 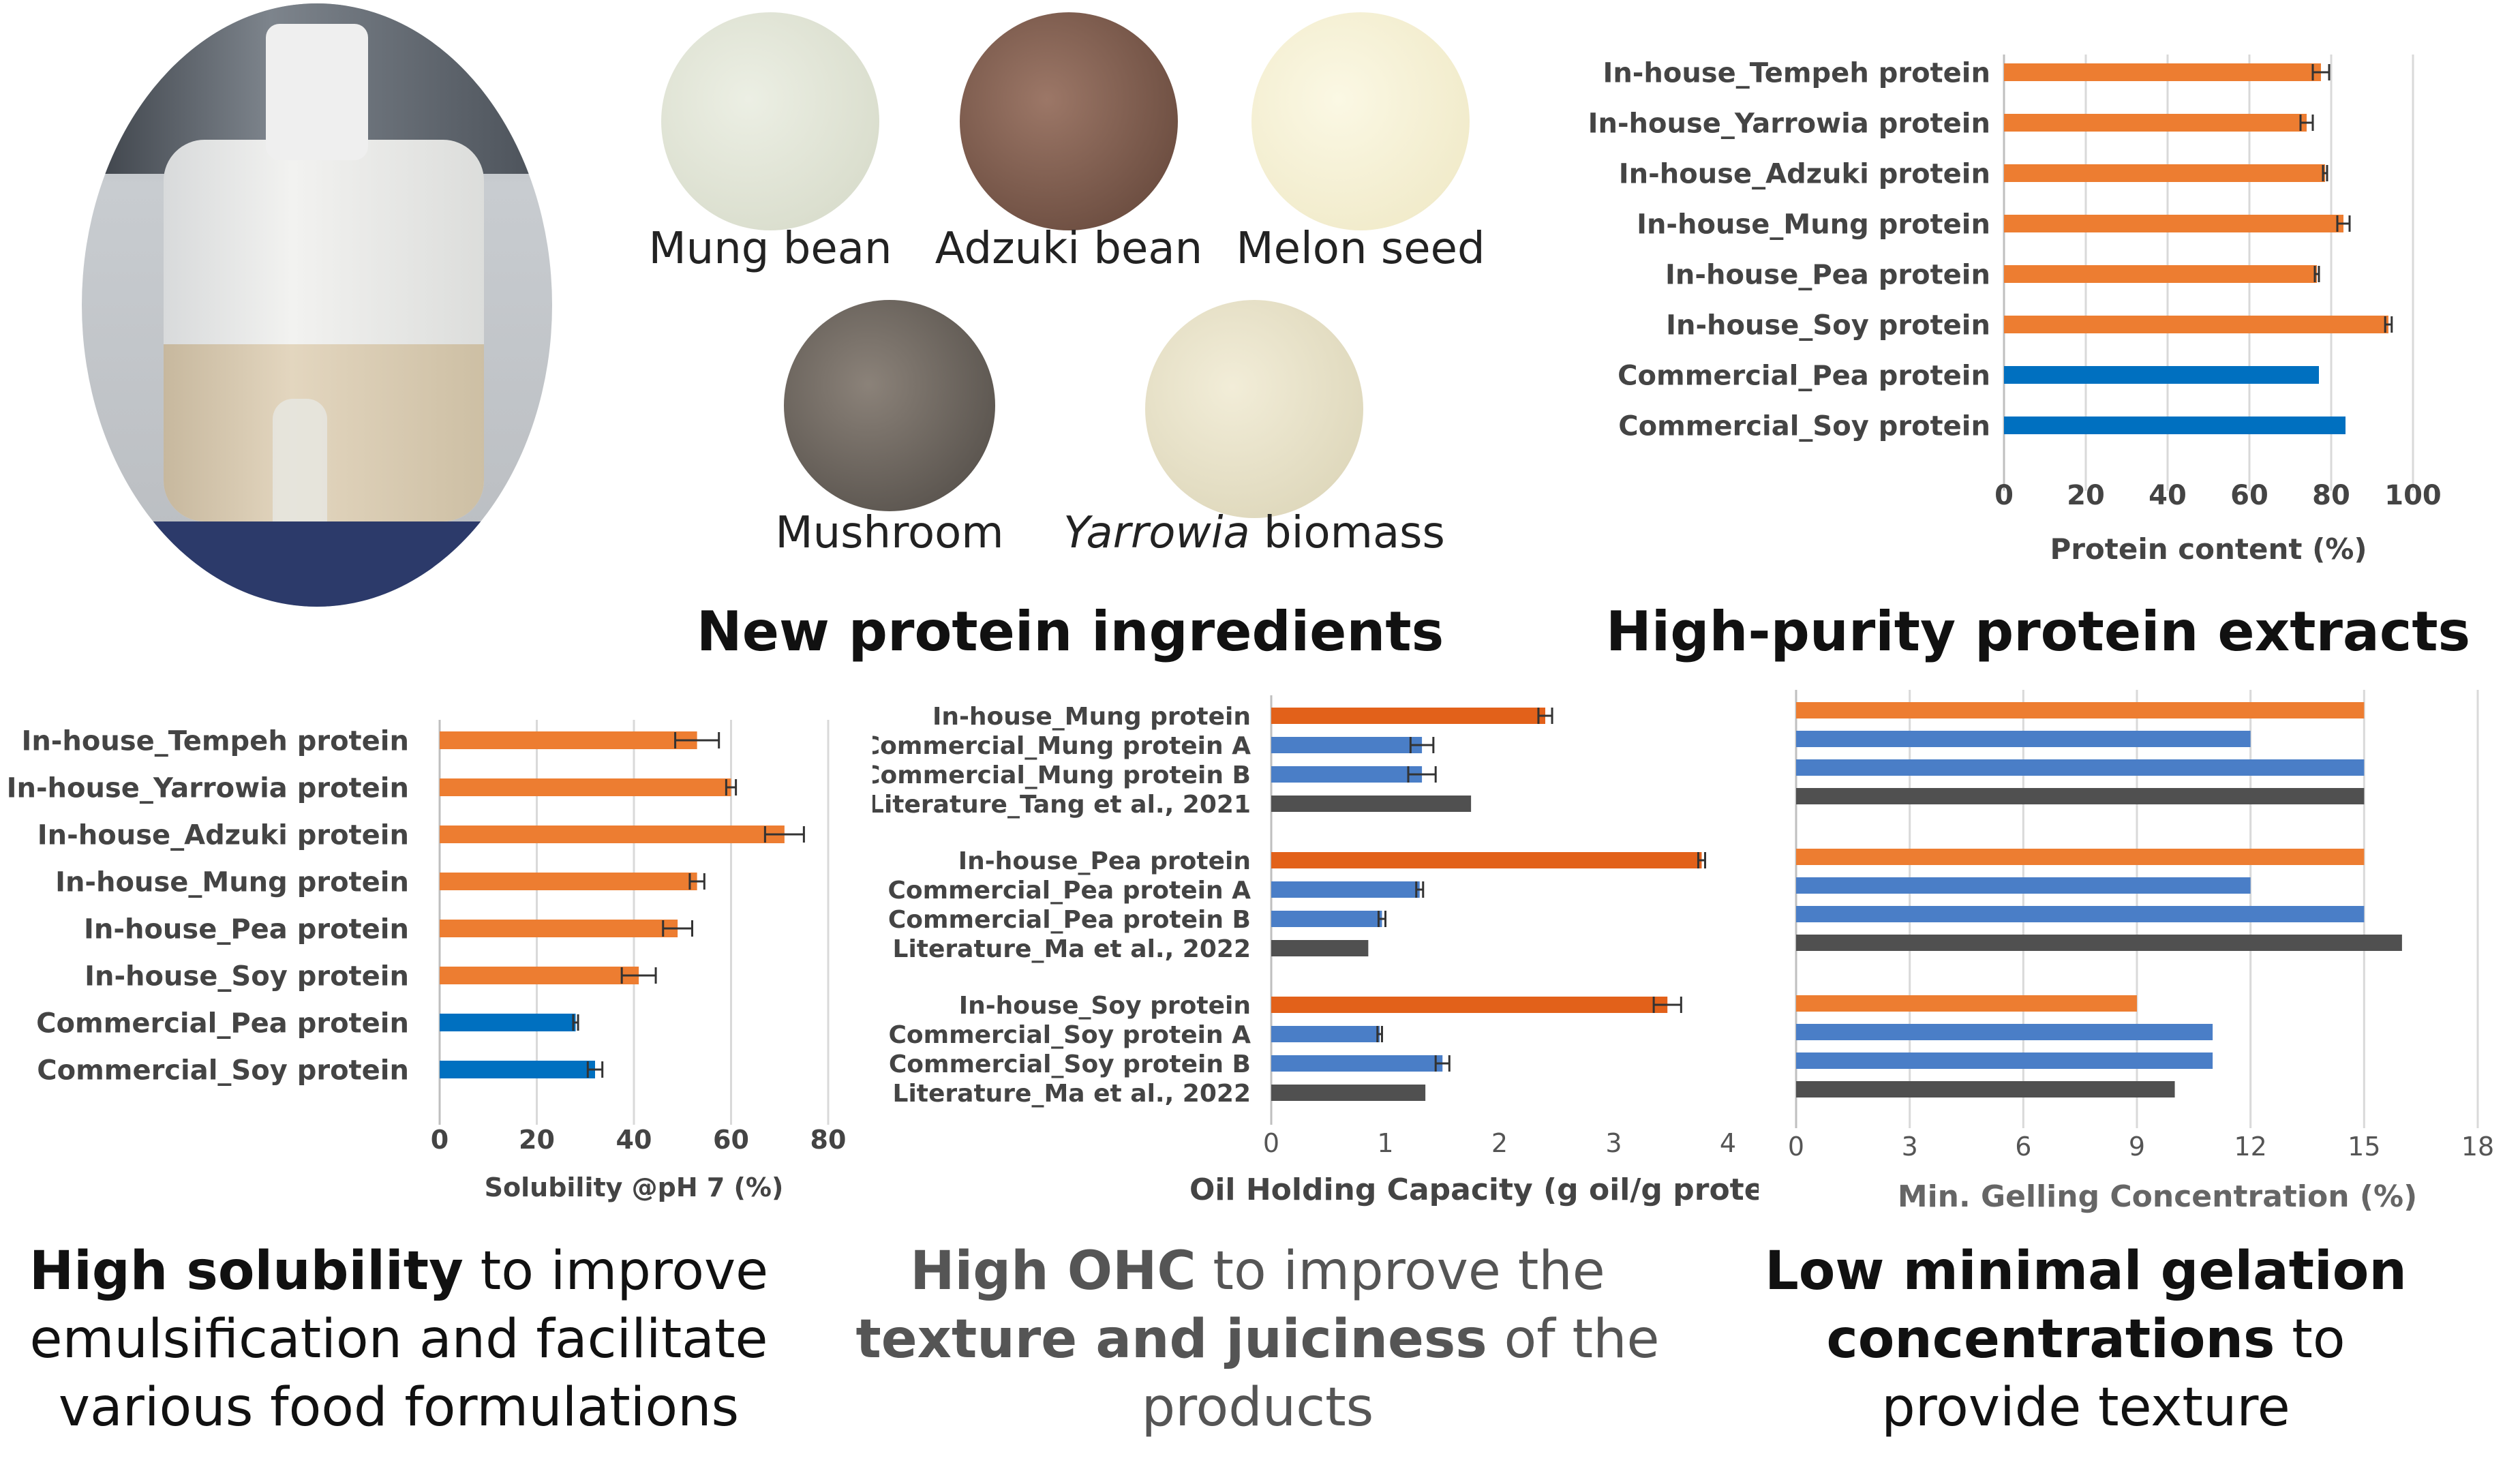 What do you see at coordinates (2085, 1407) in the screenshot?
I see `gel-caption-line3: provide texture` at bounding box center [2085, 1407].